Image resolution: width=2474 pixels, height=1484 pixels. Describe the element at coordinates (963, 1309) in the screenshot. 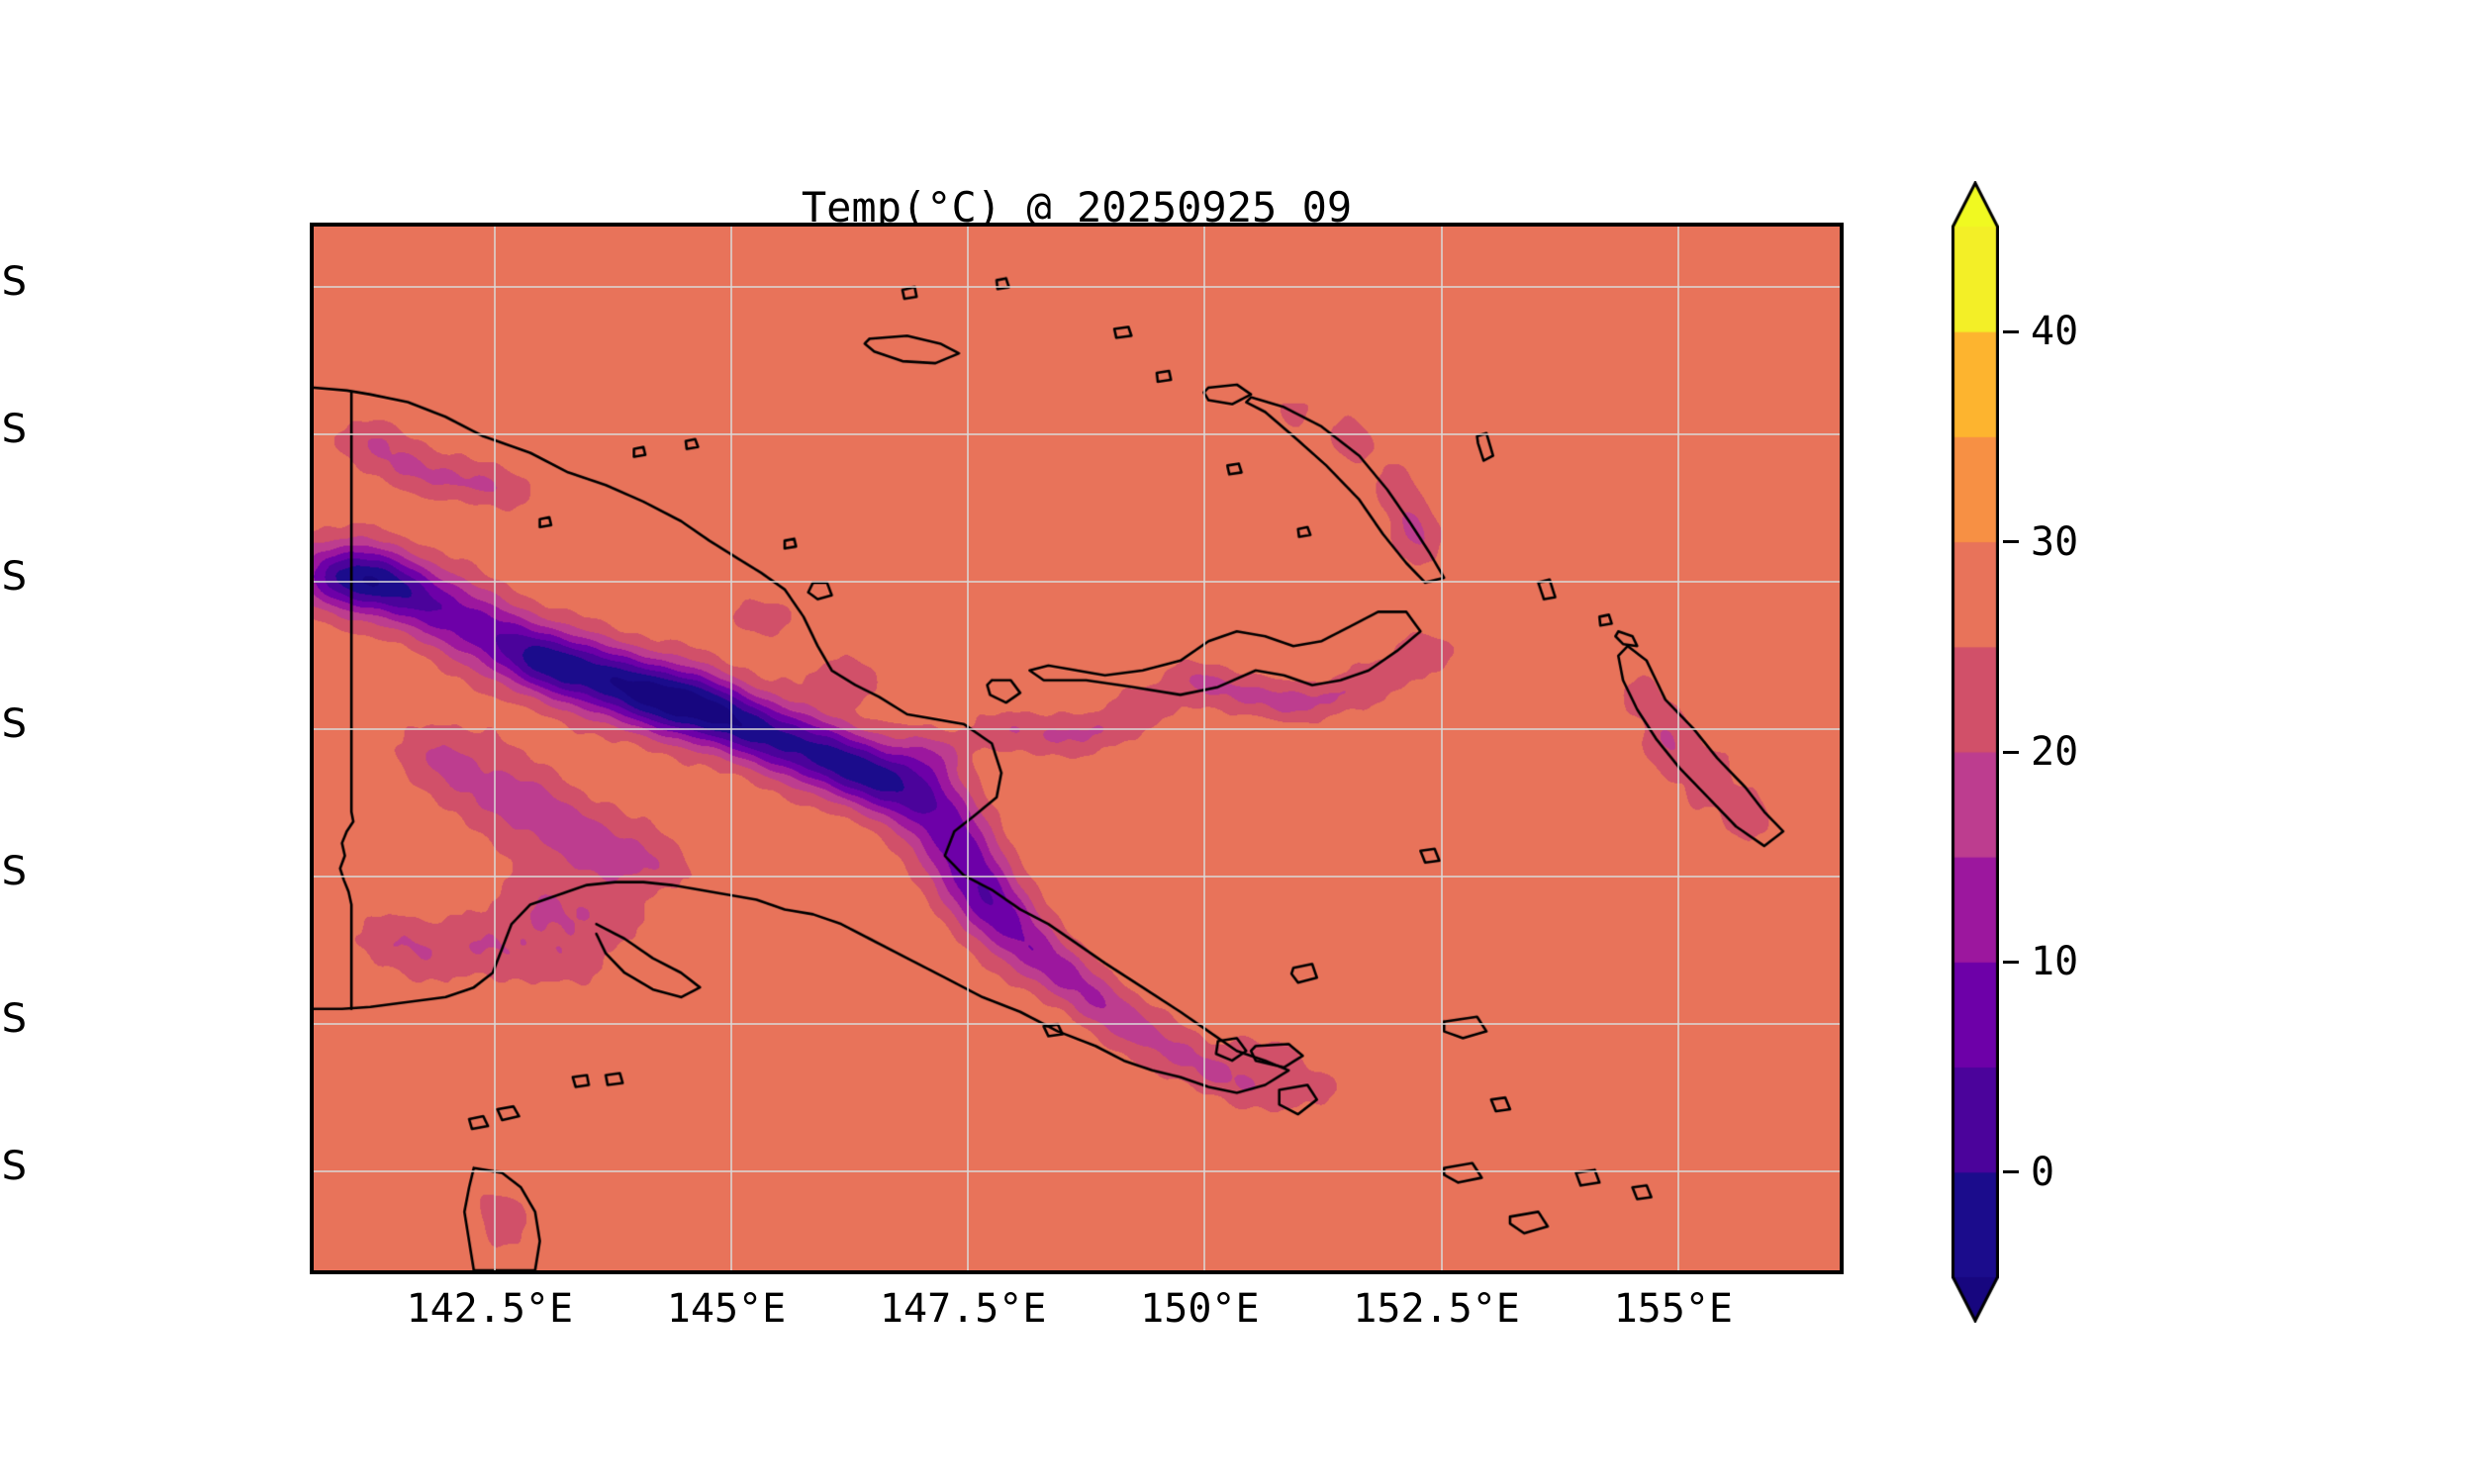

I see `x-tick-label: 147.5°E` at that location.